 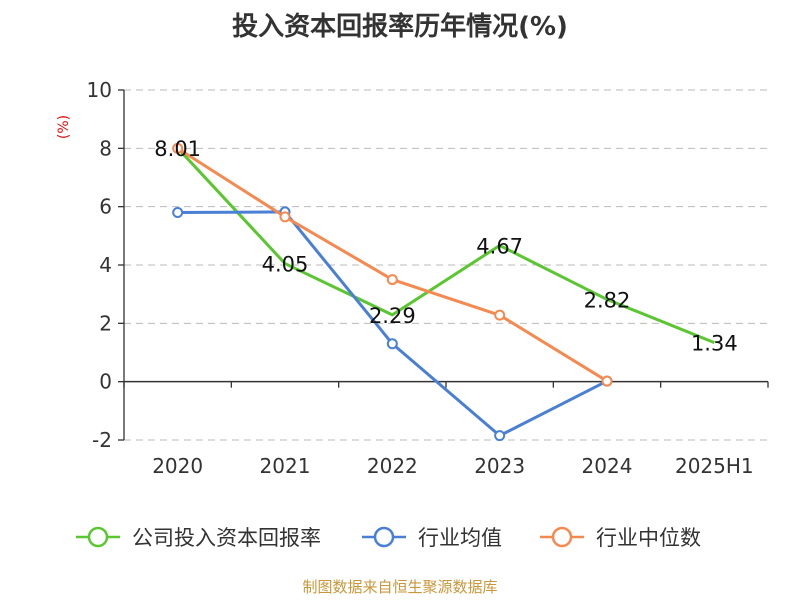 What do you see at coordinates (607, 300) in the screenshot?
I see `data-label: 2.82` at bounding box center [607, 300].